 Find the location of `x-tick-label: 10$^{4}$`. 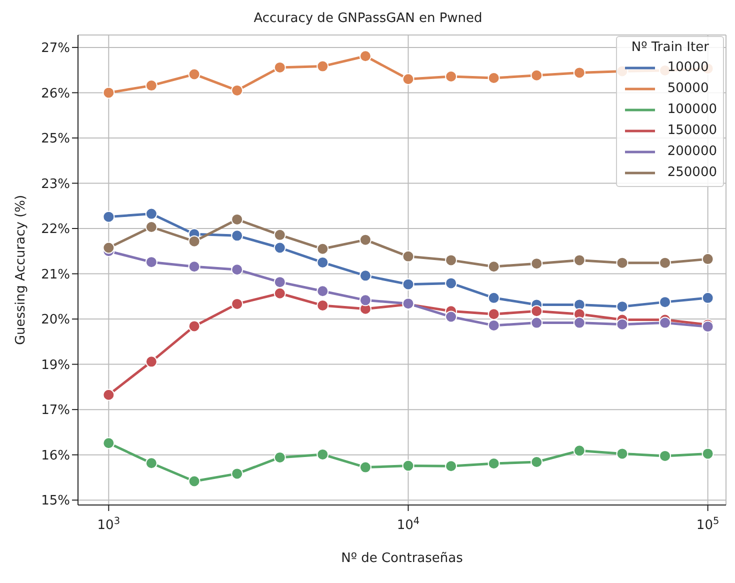

x-tick-label: 10$^{4}$ is located at coordinates (408, 524).